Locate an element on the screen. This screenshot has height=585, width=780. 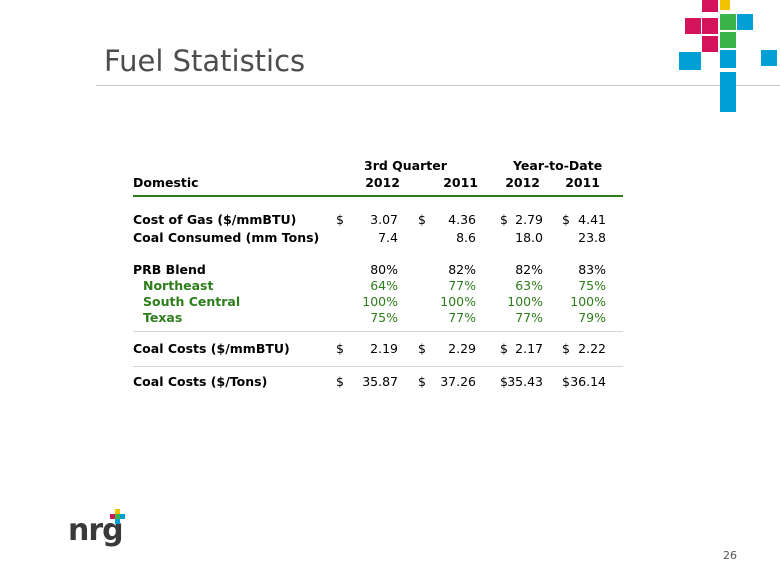
page-title: Fuel Statistics is located at coordinates (205, 61).